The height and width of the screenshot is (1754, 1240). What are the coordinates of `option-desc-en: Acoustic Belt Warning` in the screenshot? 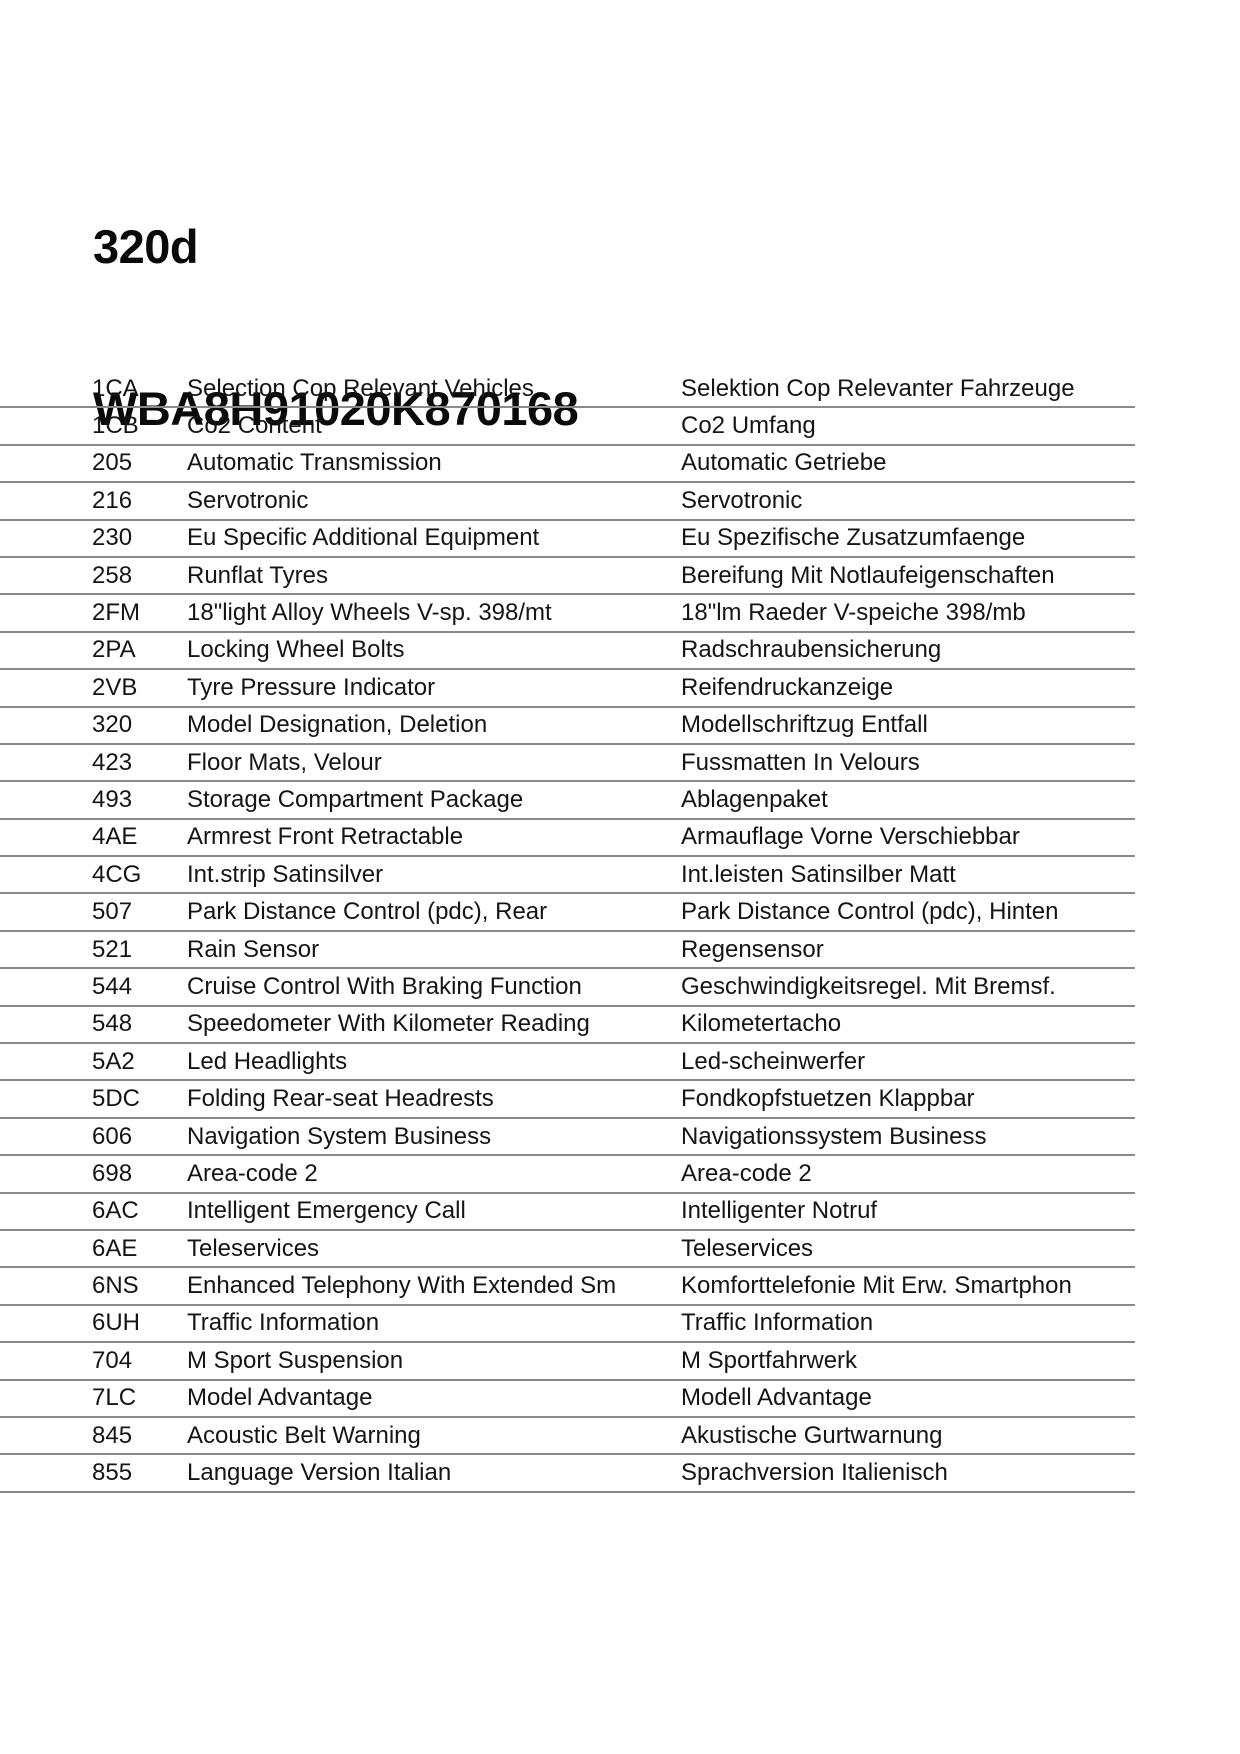 It's located at (304, 1435).